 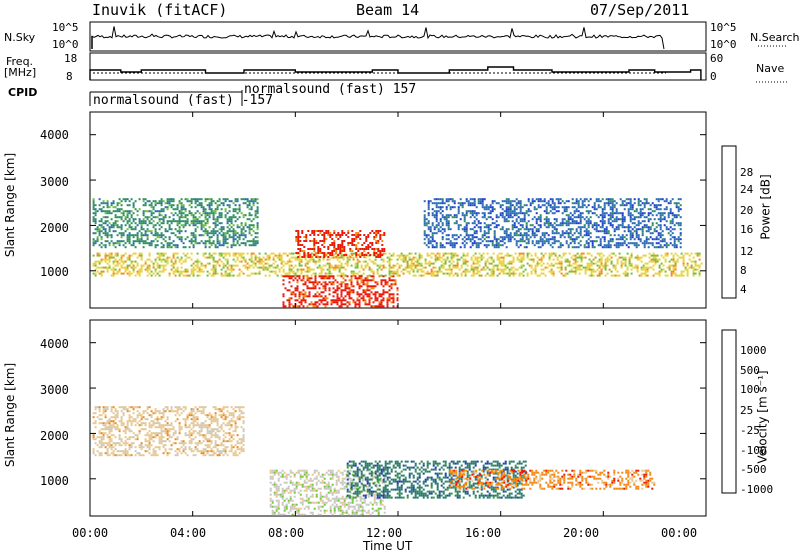 I want to click on beam-title: Beam 14, so click(x=388, y=10).